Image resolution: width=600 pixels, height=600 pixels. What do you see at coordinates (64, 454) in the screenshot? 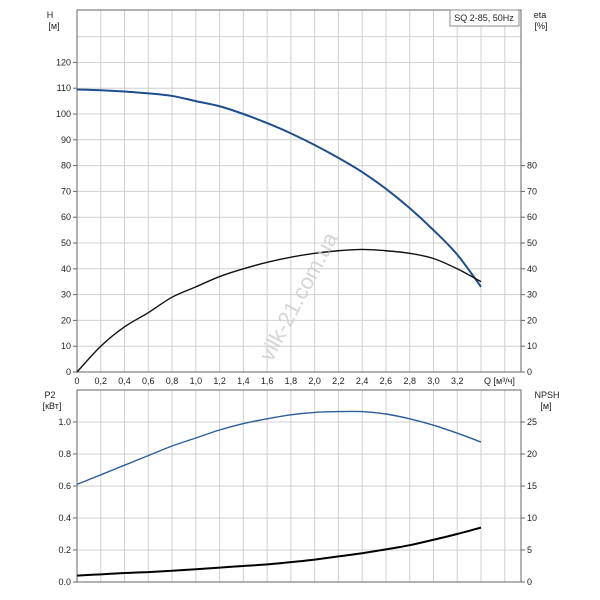
I see `y-left-tick-label: 0.8` at bounding box center [64, 454].